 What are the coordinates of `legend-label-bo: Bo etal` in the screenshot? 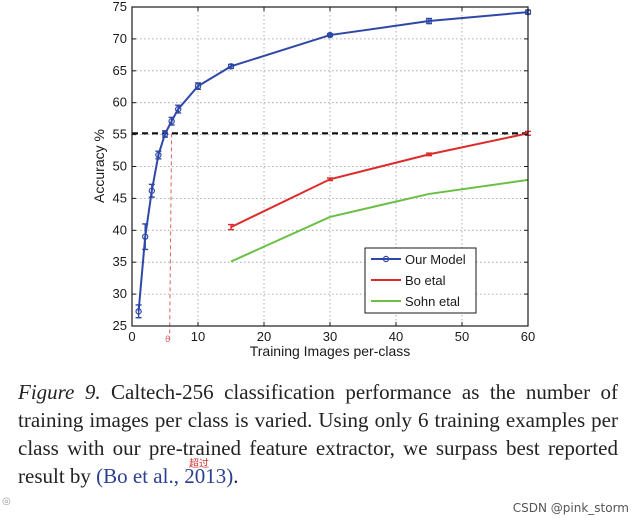 It's located at (425, 280).